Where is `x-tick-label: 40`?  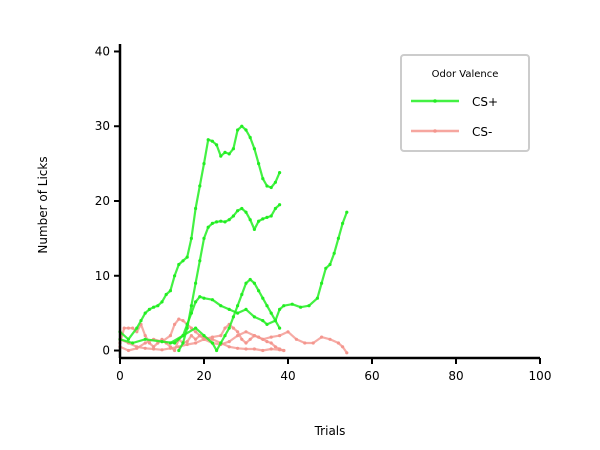
x-tick-label: 40 is located at coordinates (287, 376).